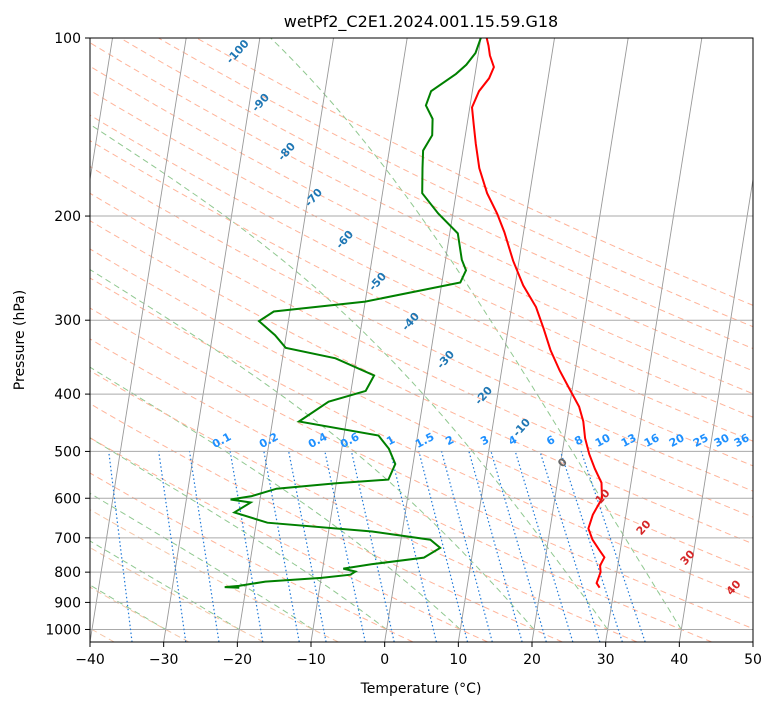 This screenshot has width=775, height=708. What do you see at coordinates (679, 660) in the screenshot?
I see `x-tick-label: 40` at bounding box center [679, 660].